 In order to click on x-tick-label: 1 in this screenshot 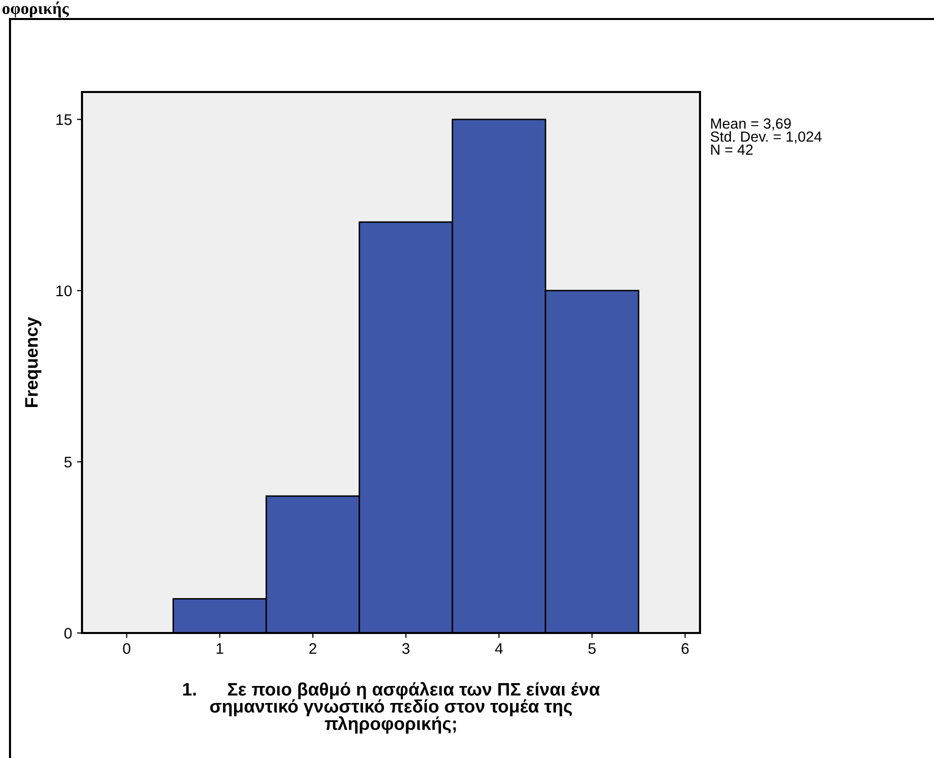, I will do `click(220, 648)`.